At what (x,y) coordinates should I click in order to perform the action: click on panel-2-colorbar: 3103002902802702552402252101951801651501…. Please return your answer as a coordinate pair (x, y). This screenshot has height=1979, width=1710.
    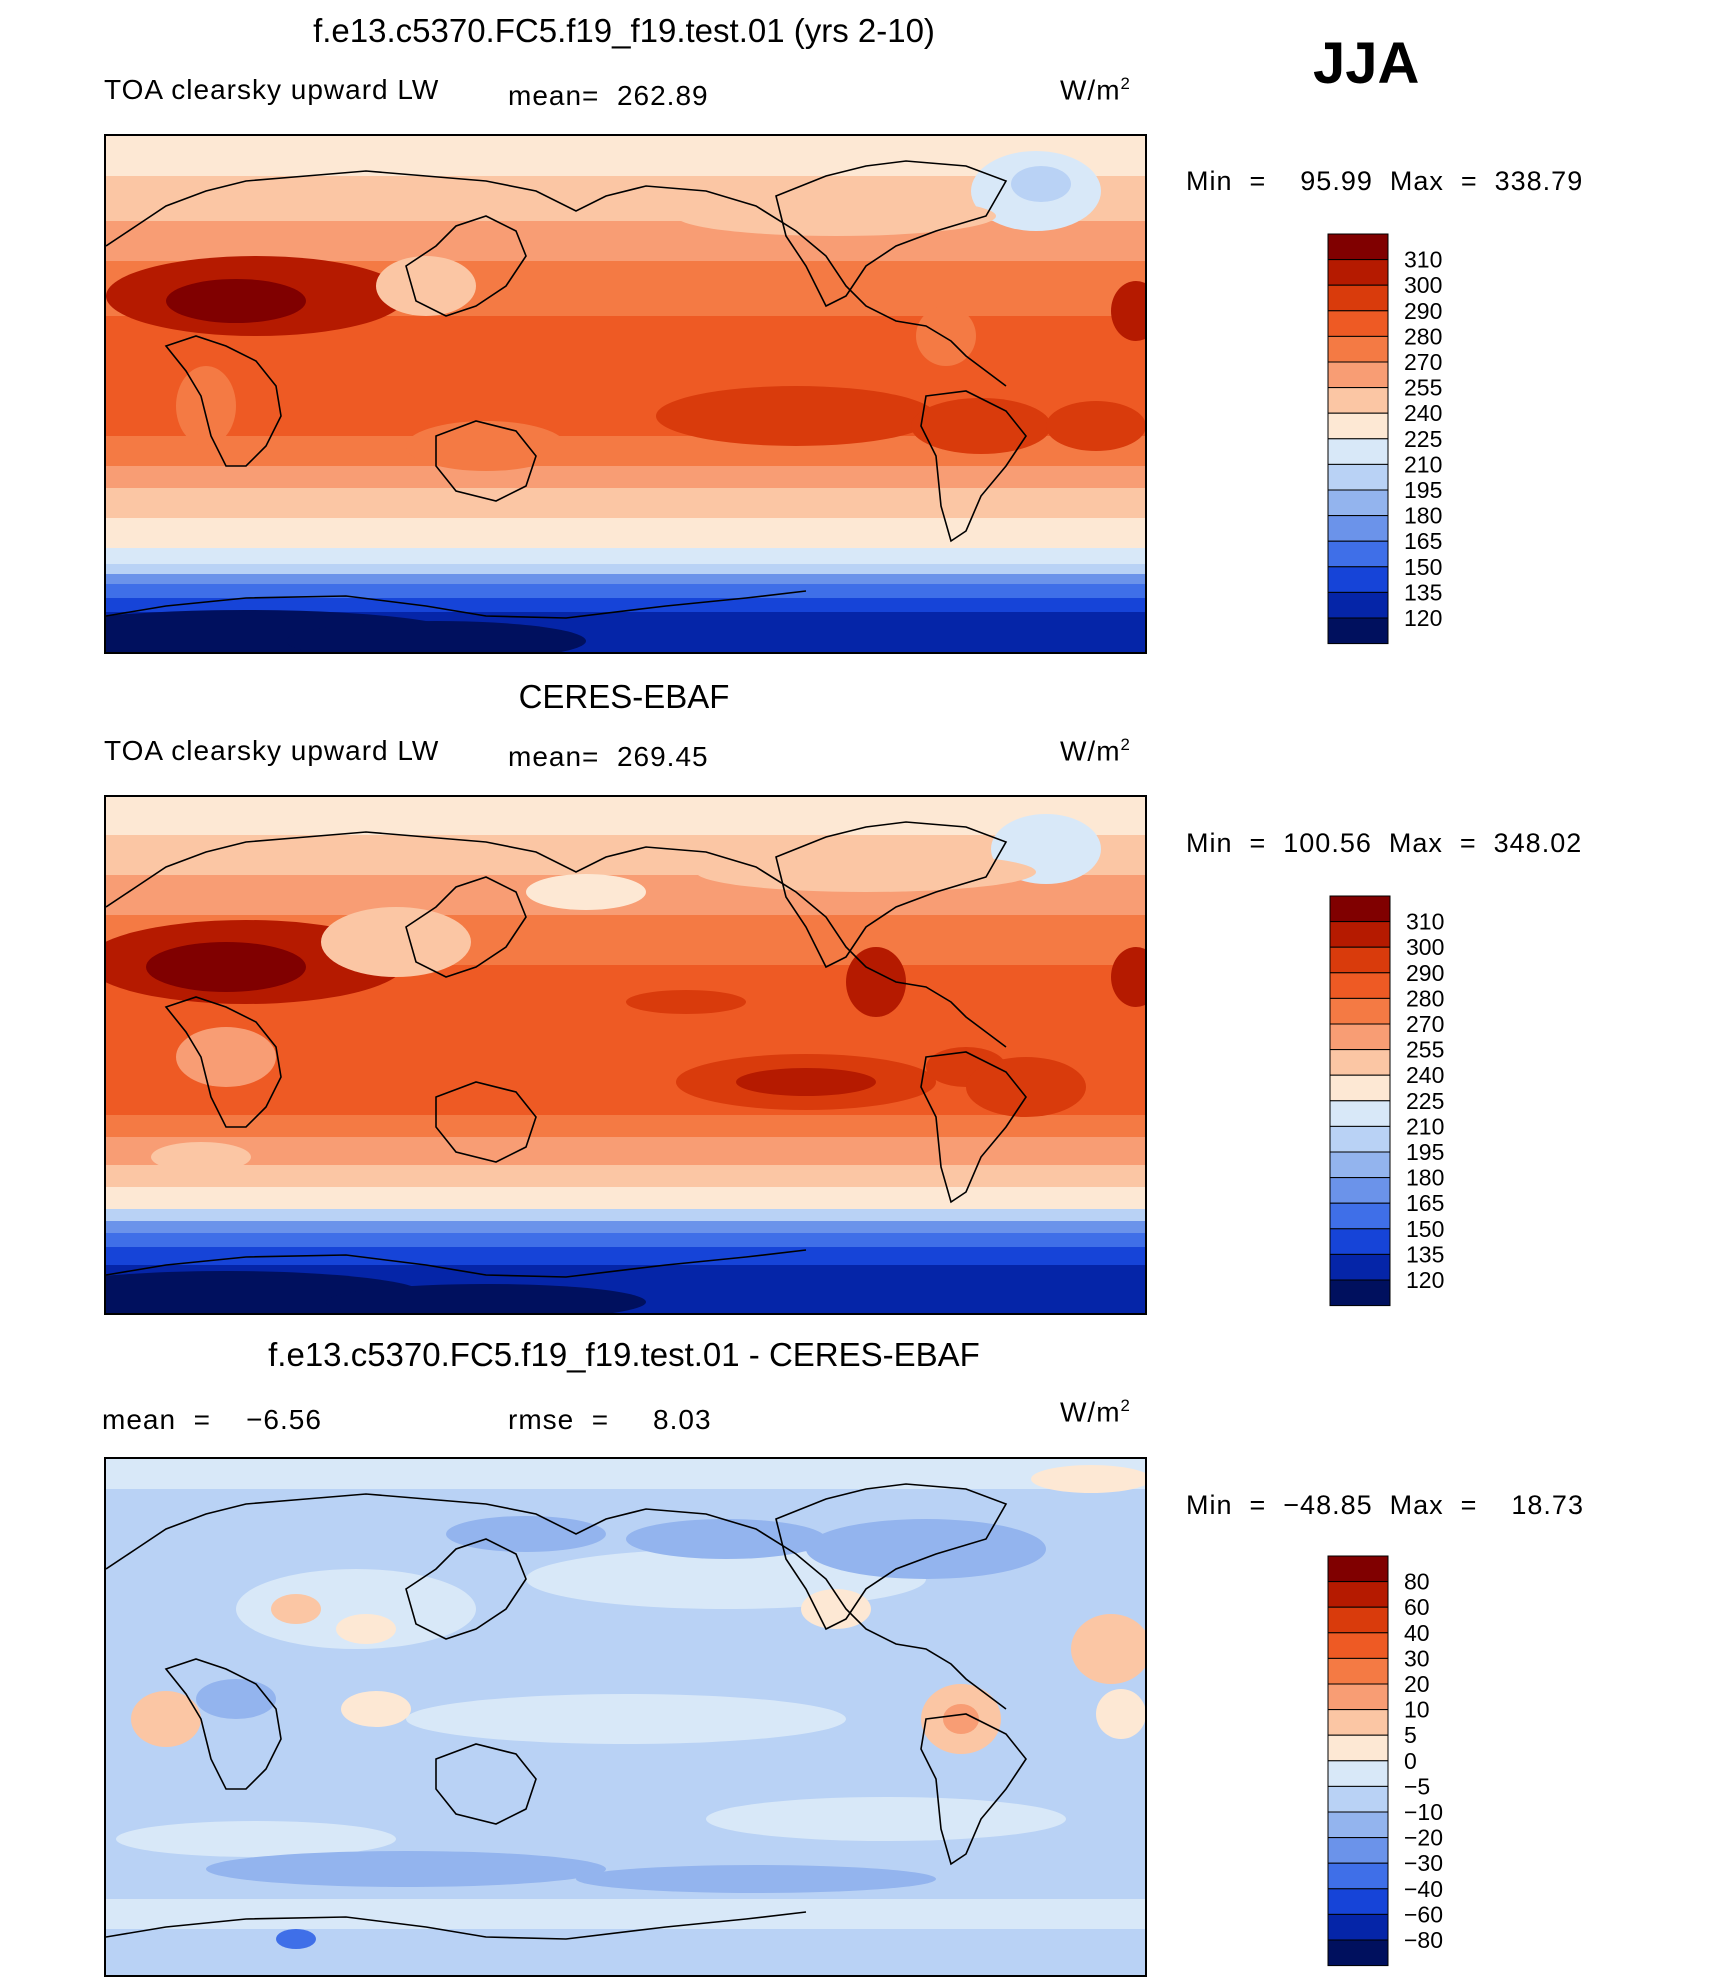
    Looking at the image, I should click on (1386, 1101).